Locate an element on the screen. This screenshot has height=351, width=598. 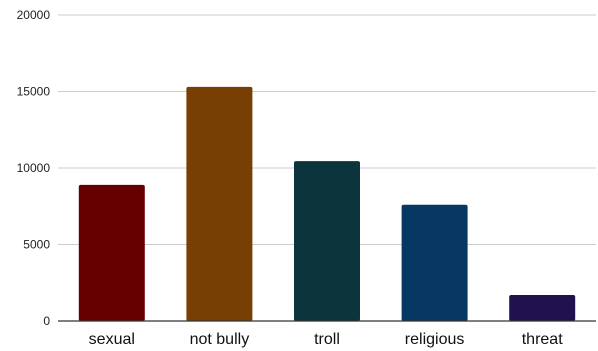
x-category-label: sexual is located at coordinates (112, 339).